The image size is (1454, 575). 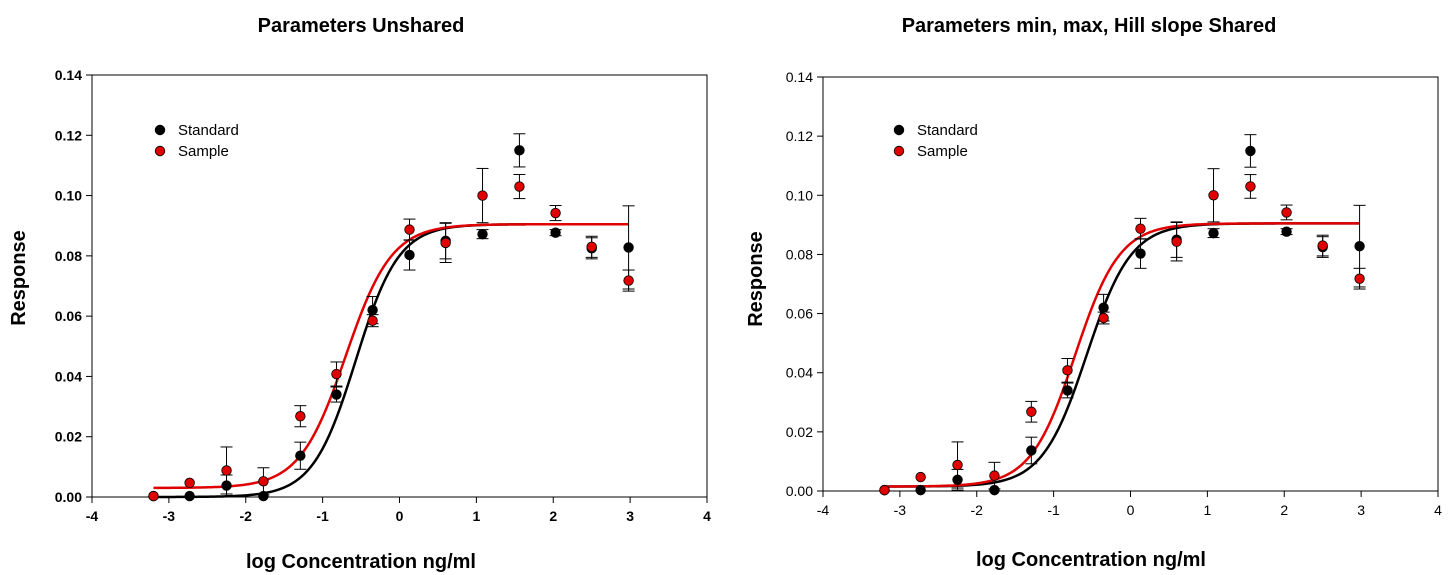 I want to click on y-tick-label: 0.00, so click(x=799, y=491).